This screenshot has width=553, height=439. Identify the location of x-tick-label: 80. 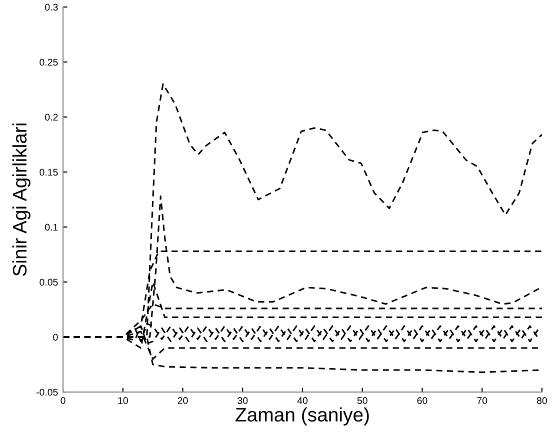
(541, 400).